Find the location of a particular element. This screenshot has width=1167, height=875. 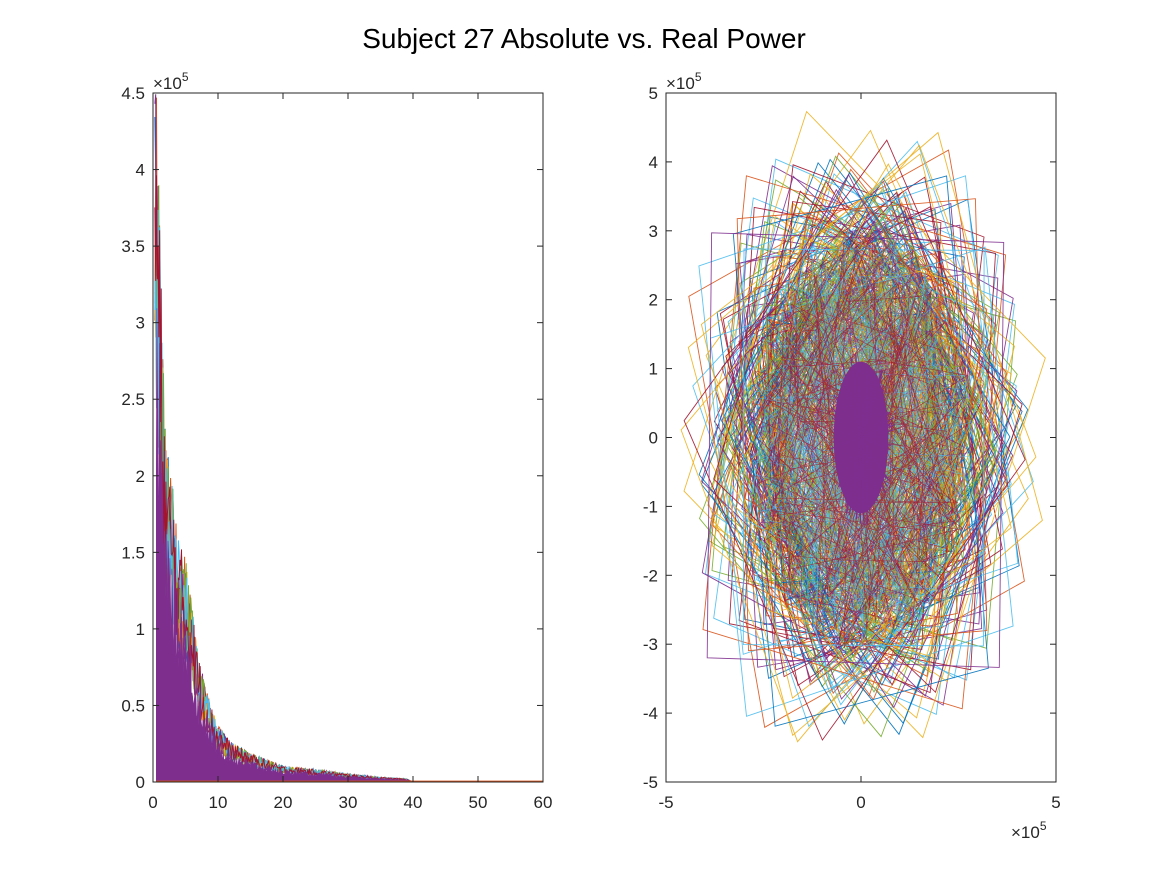

x-tick-label: 50 is located at coordinates (478, 802).